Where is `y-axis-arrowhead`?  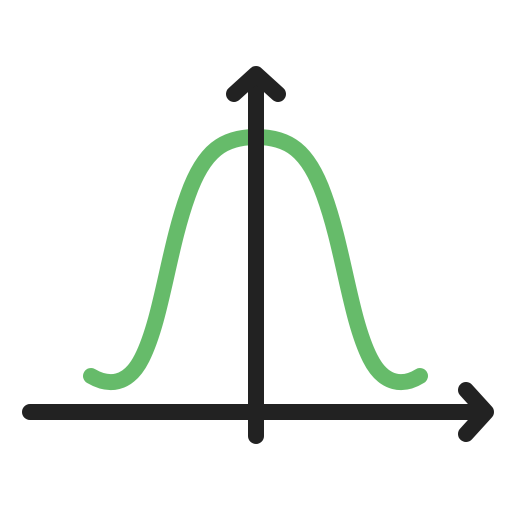
y-axis-arrowhead is located at coordinates (256, 84).